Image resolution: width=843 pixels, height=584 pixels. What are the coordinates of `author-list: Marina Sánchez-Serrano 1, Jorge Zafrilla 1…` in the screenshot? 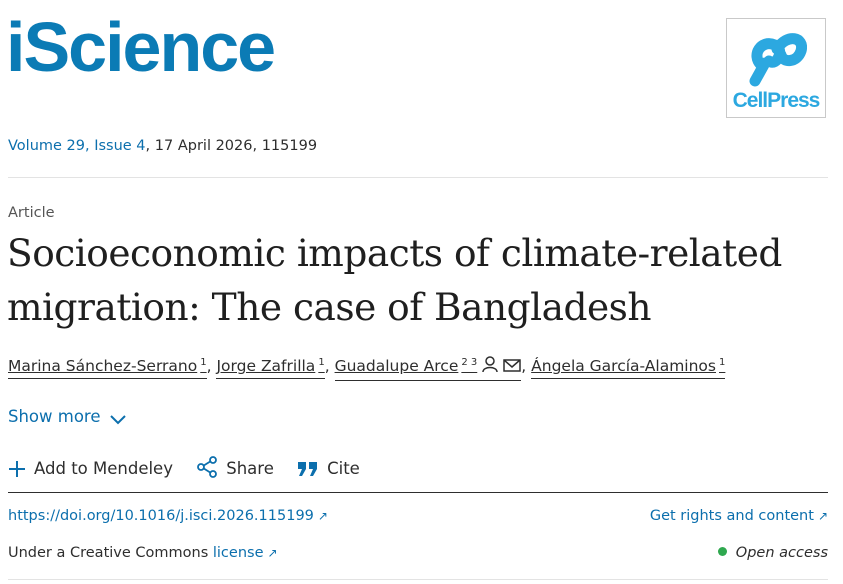 It's located at (367, 368).